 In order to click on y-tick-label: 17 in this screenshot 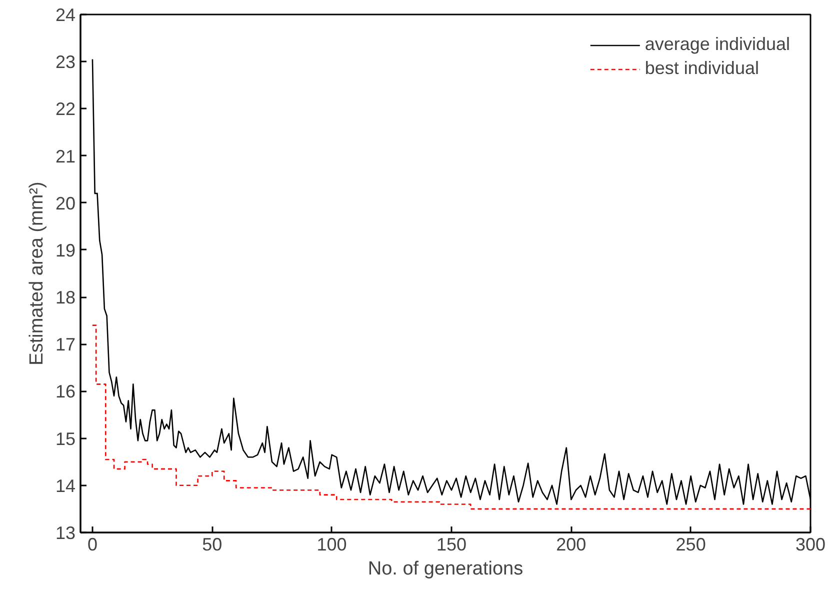, I will do `click(65, 344)`.